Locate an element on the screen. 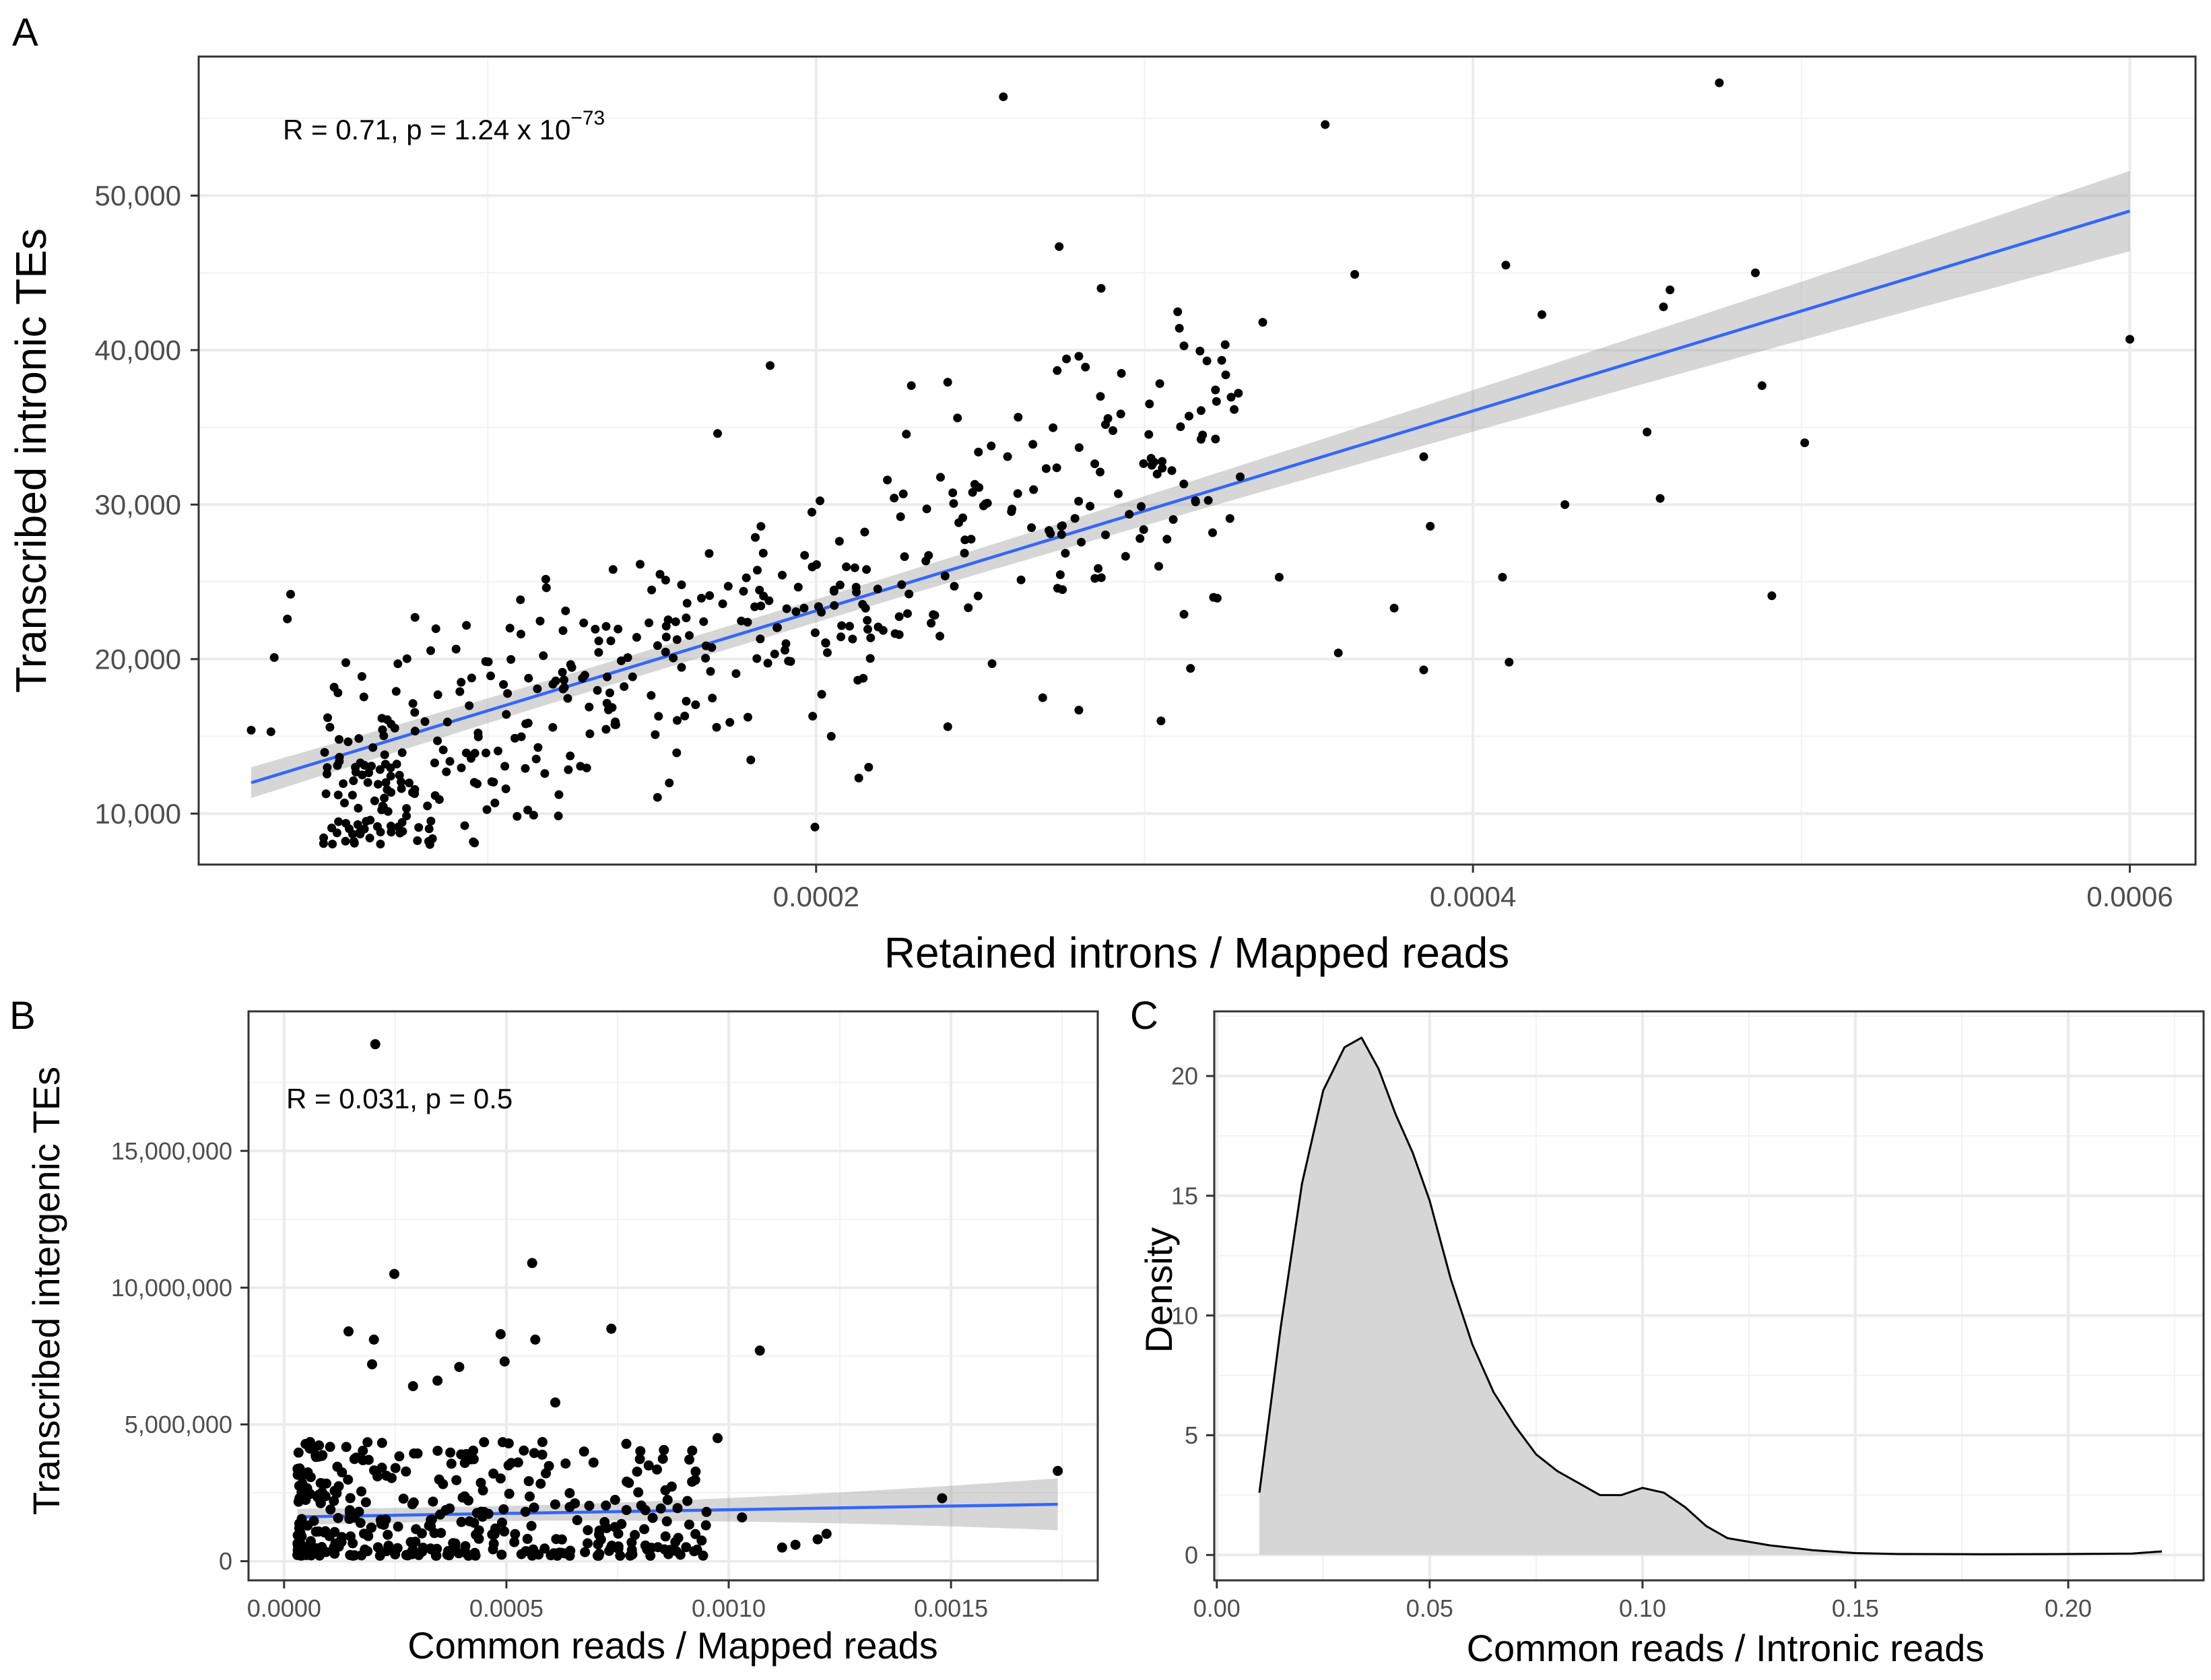 The width and height of the screenshot is (2211, 1680). panel-c-y-axis-label: Density is located at coordinates (1158, 1290).